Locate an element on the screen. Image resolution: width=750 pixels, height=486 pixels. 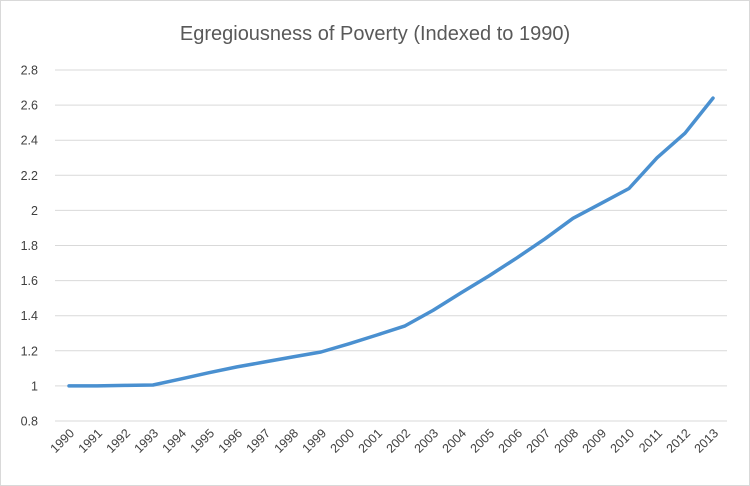
x-tick-label: 2011 is located at coordinates (650, 440).